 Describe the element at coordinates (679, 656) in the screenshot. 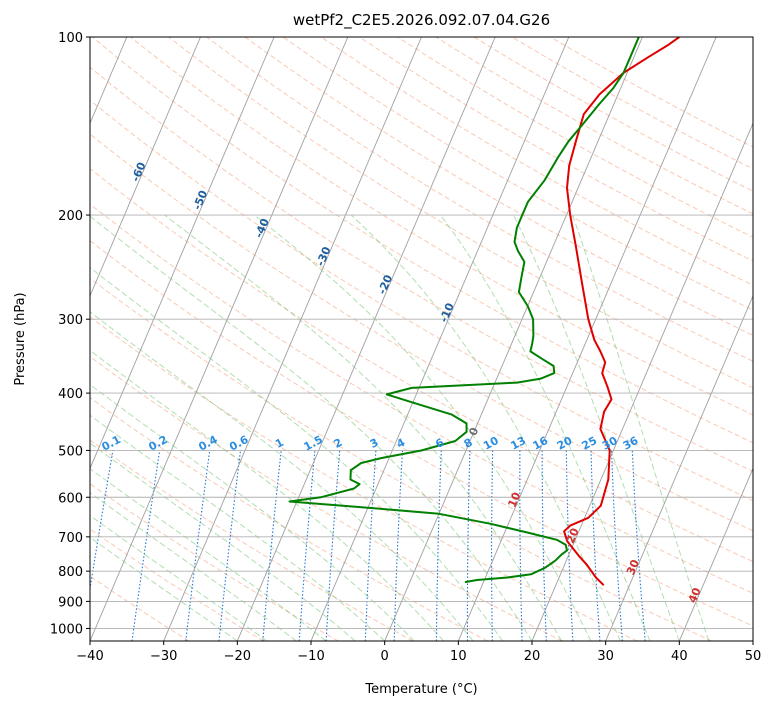

I see `x-tick-label: 40` at that location.